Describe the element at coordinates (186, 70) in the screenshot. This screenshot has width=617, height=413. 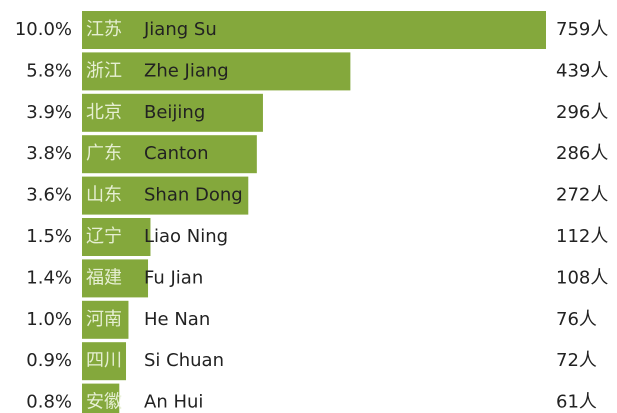
I see `category-label: Zhe Jiang` at that location.